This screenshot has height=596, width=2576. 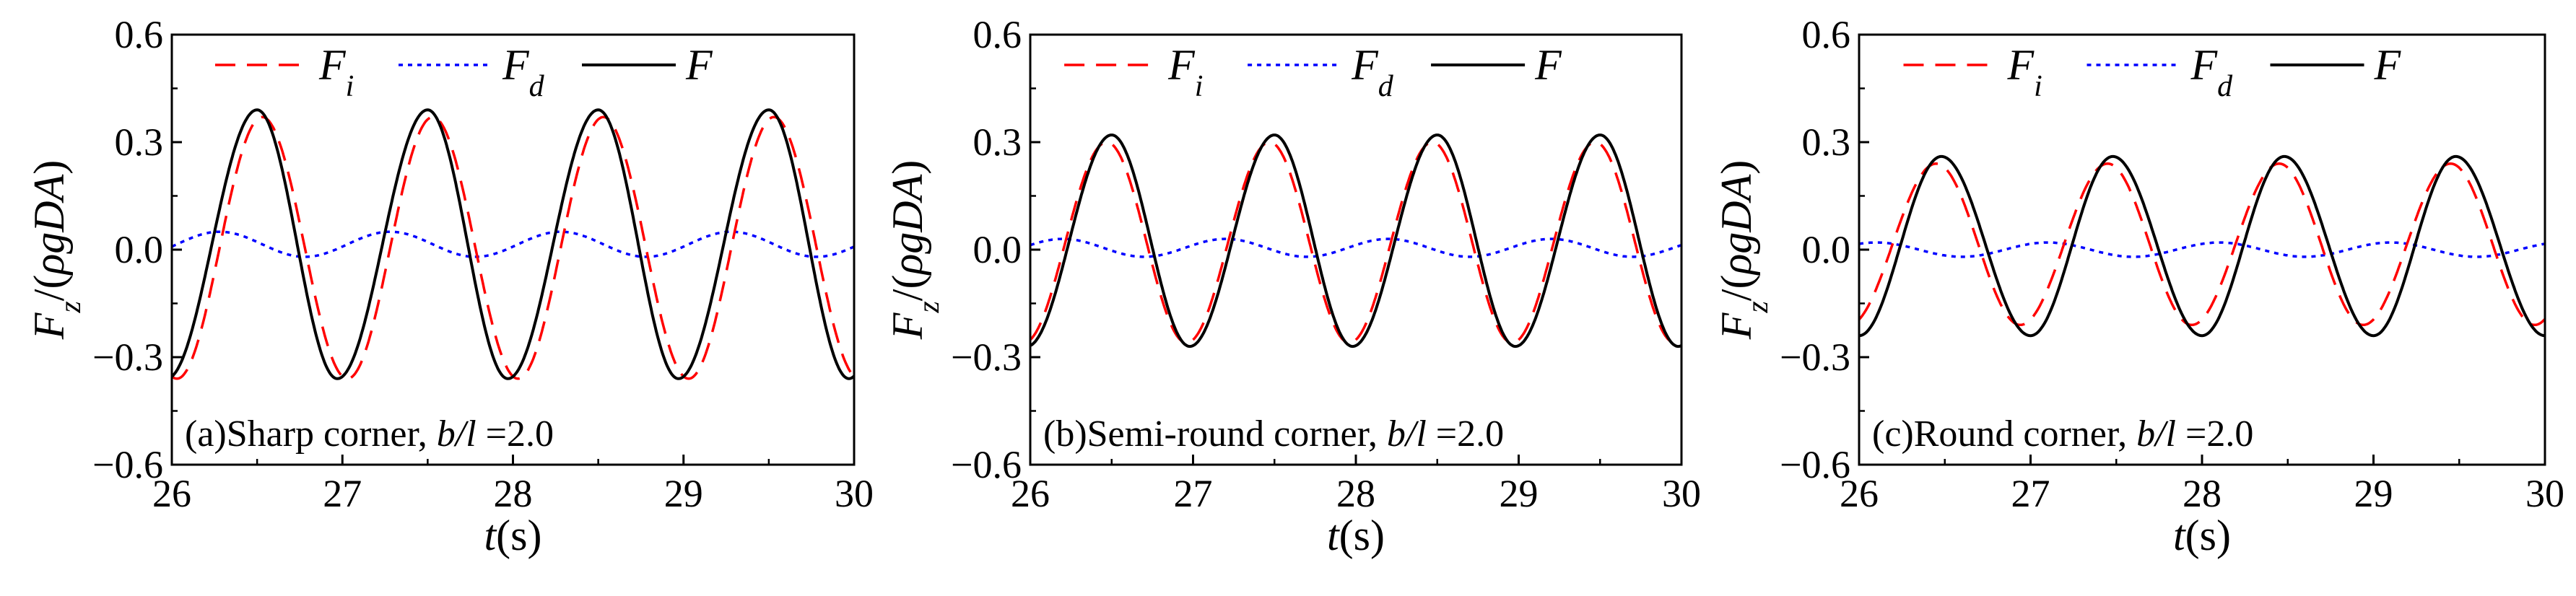 What do you see at coordinates (1273, 434) in the screenshot?
I see `panel-label: (b)Semi-round corner, b/l =2.0` at bounding box center [1273, 434].